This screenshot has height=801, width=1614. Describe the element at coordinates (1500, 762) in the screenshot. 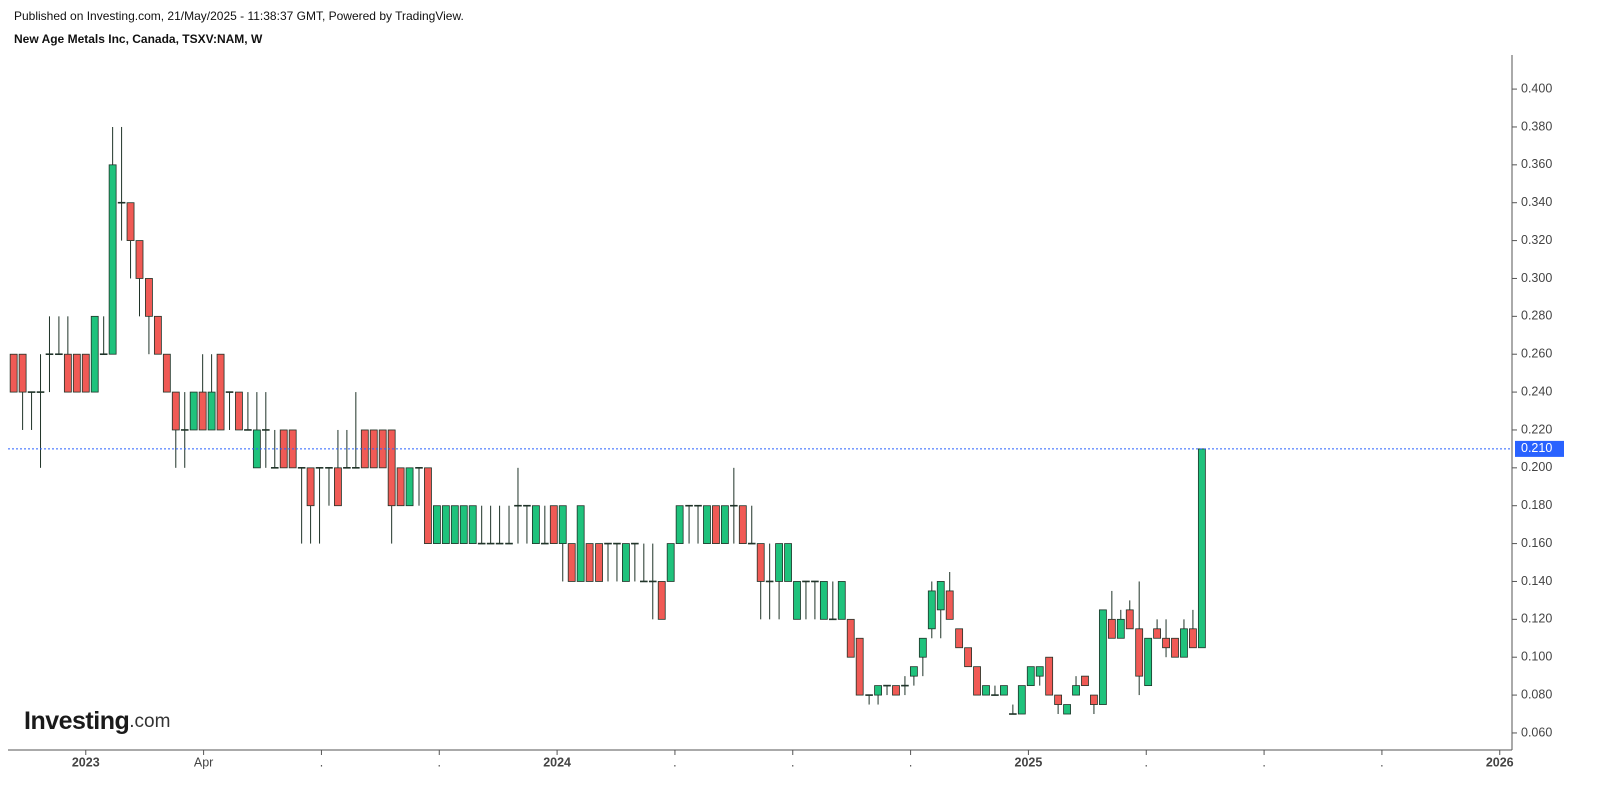

I see `x-tick-label: 2026` at that location.